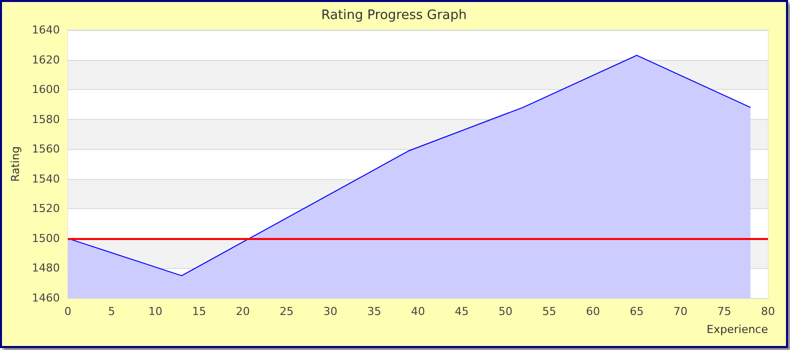 Image resolution: width=790 pixels, height=350 pixels. I want to click on y-tick-label: 1460, so click(46, 298).